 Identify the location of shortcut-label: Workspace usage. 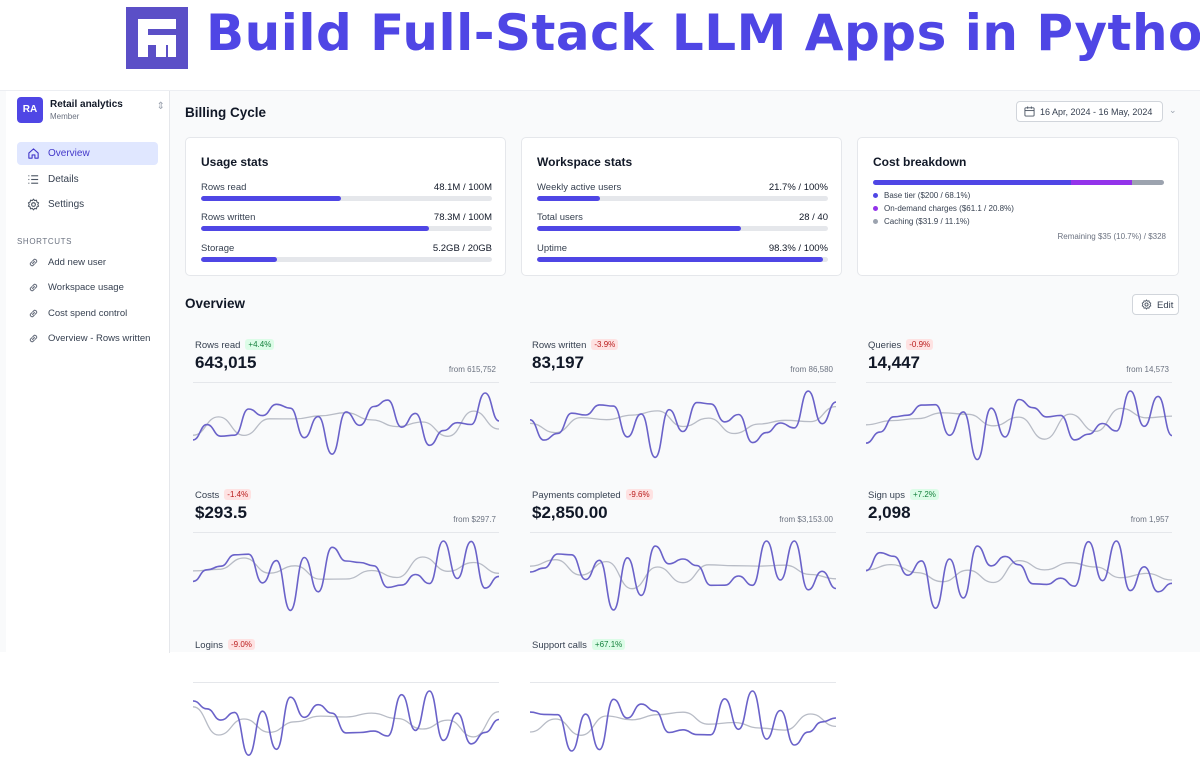
(86, 288).